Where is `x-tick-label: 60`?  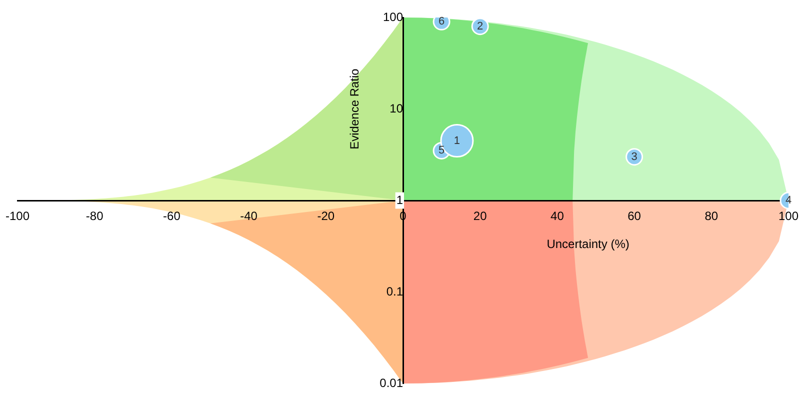
x-tick-label: 60 is located at coordinates (635, 216).